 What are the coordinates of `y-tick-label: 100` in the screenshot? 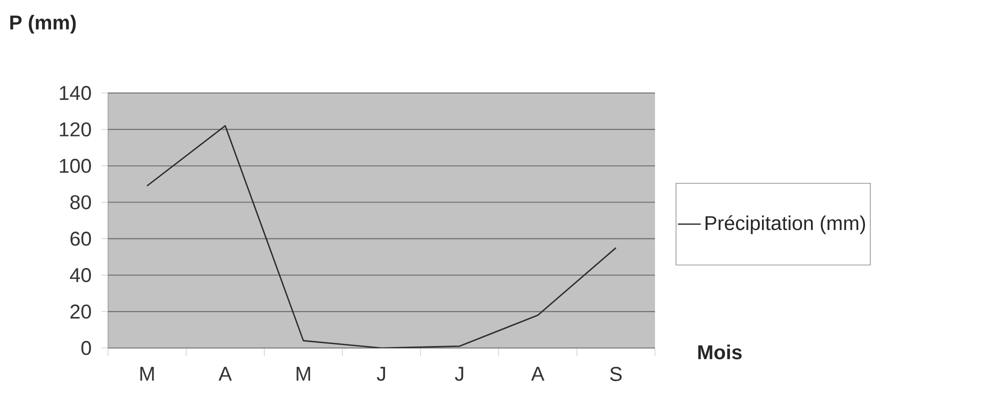 It's located at (75, 165).